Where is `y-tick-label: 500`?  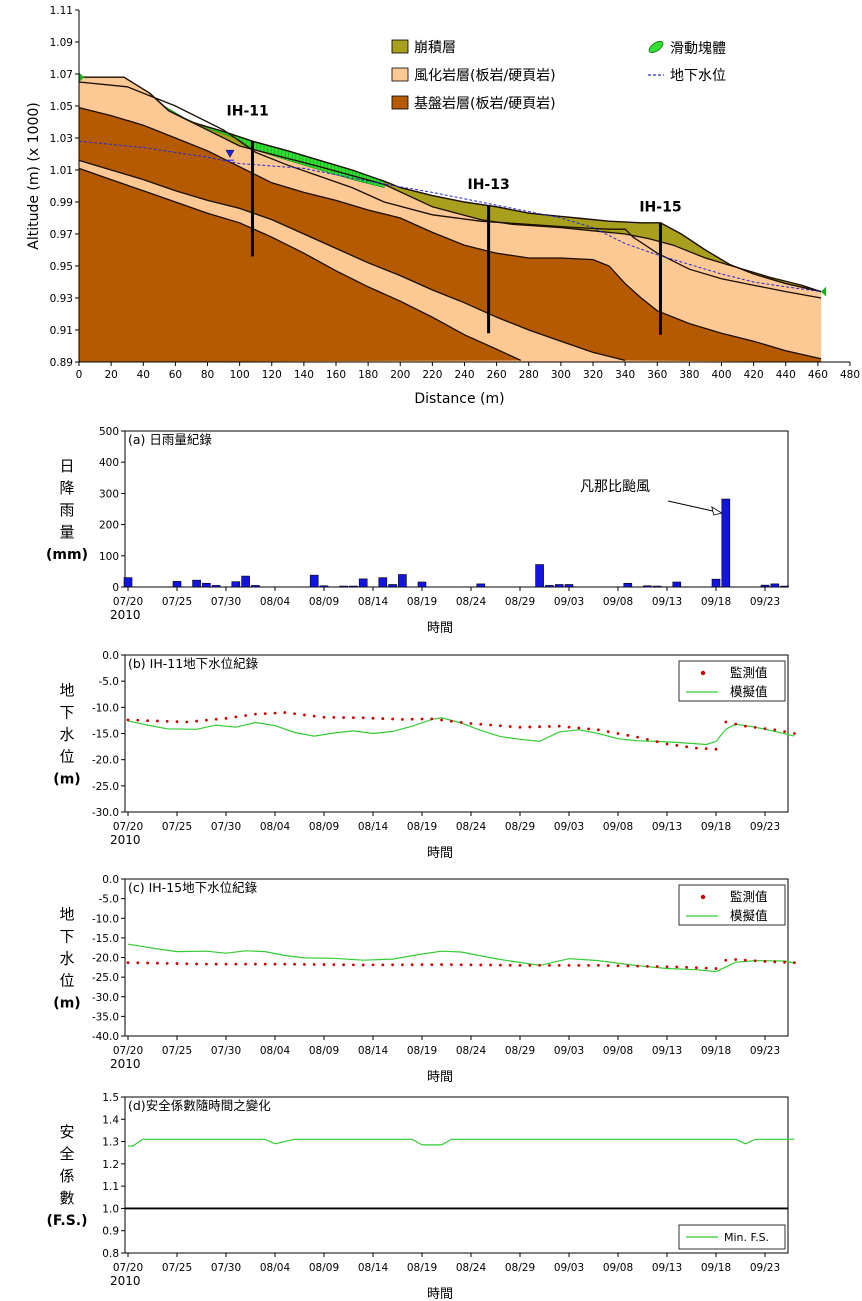 y-tick-label: 500 is located at coordinates (109, 432).